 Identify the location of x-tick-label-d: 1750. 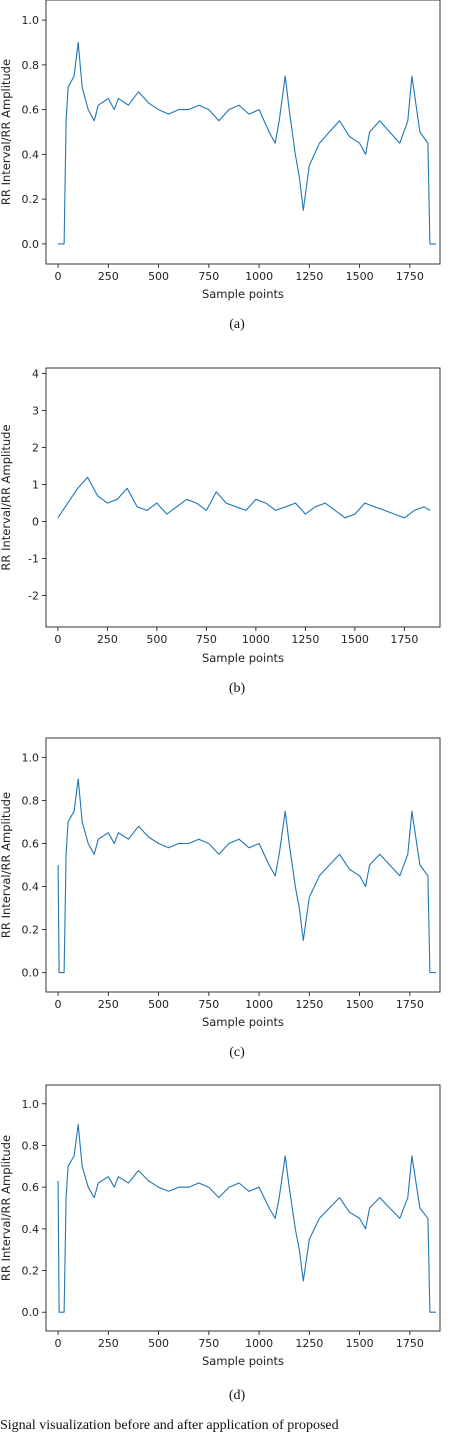
(410, 1343).